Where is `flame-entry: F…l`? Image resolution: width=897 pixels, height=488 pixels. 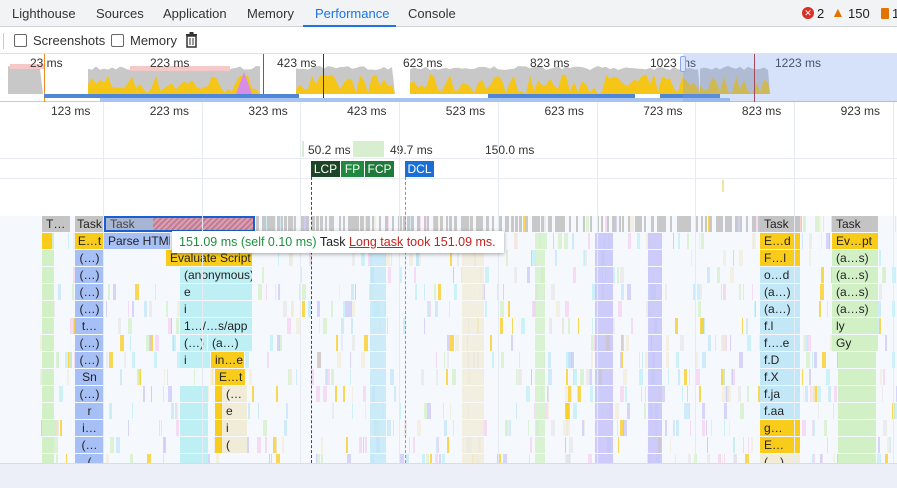 flame-entry: F…l is located at coordinates (780, 258).